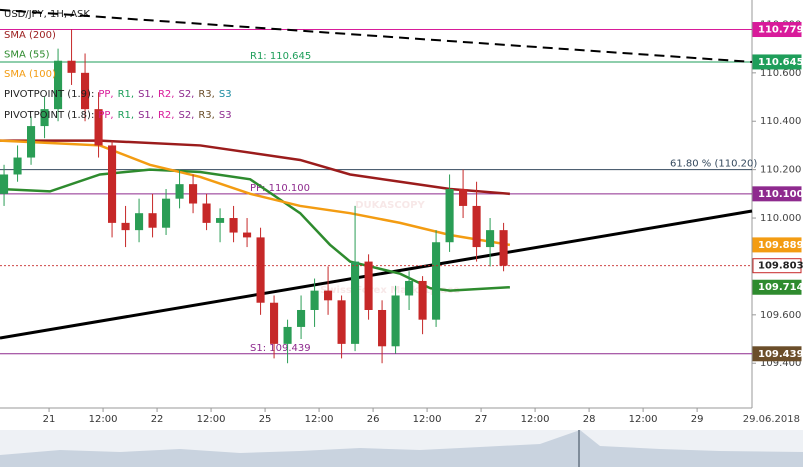  Describe the element at coordinates (280, 348) in the screenshot. I see `level-annotation: S1: 109.439` at that location.